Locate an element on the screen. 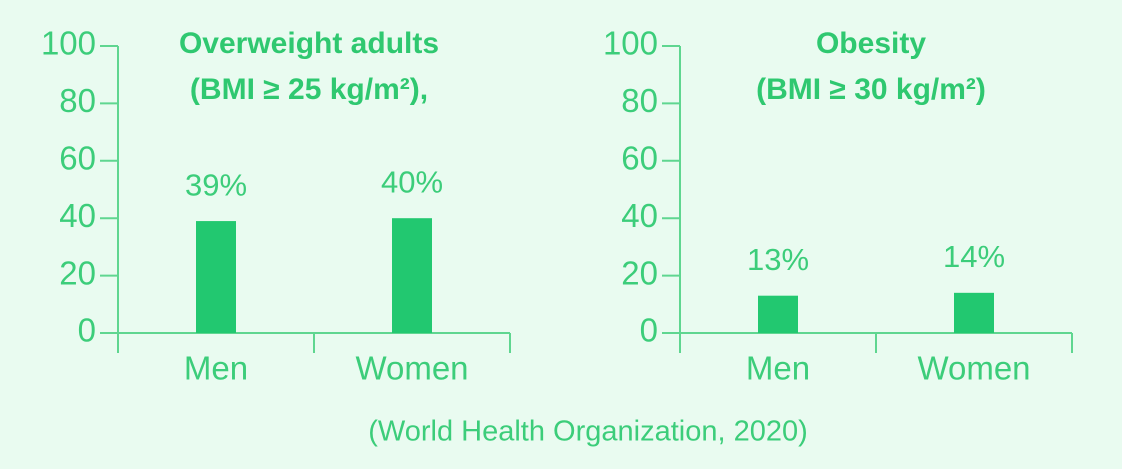 Image resolution: width=1122 pixels, height=469 pixels. chart-title: Obesity is located at coordinates (871, 43).